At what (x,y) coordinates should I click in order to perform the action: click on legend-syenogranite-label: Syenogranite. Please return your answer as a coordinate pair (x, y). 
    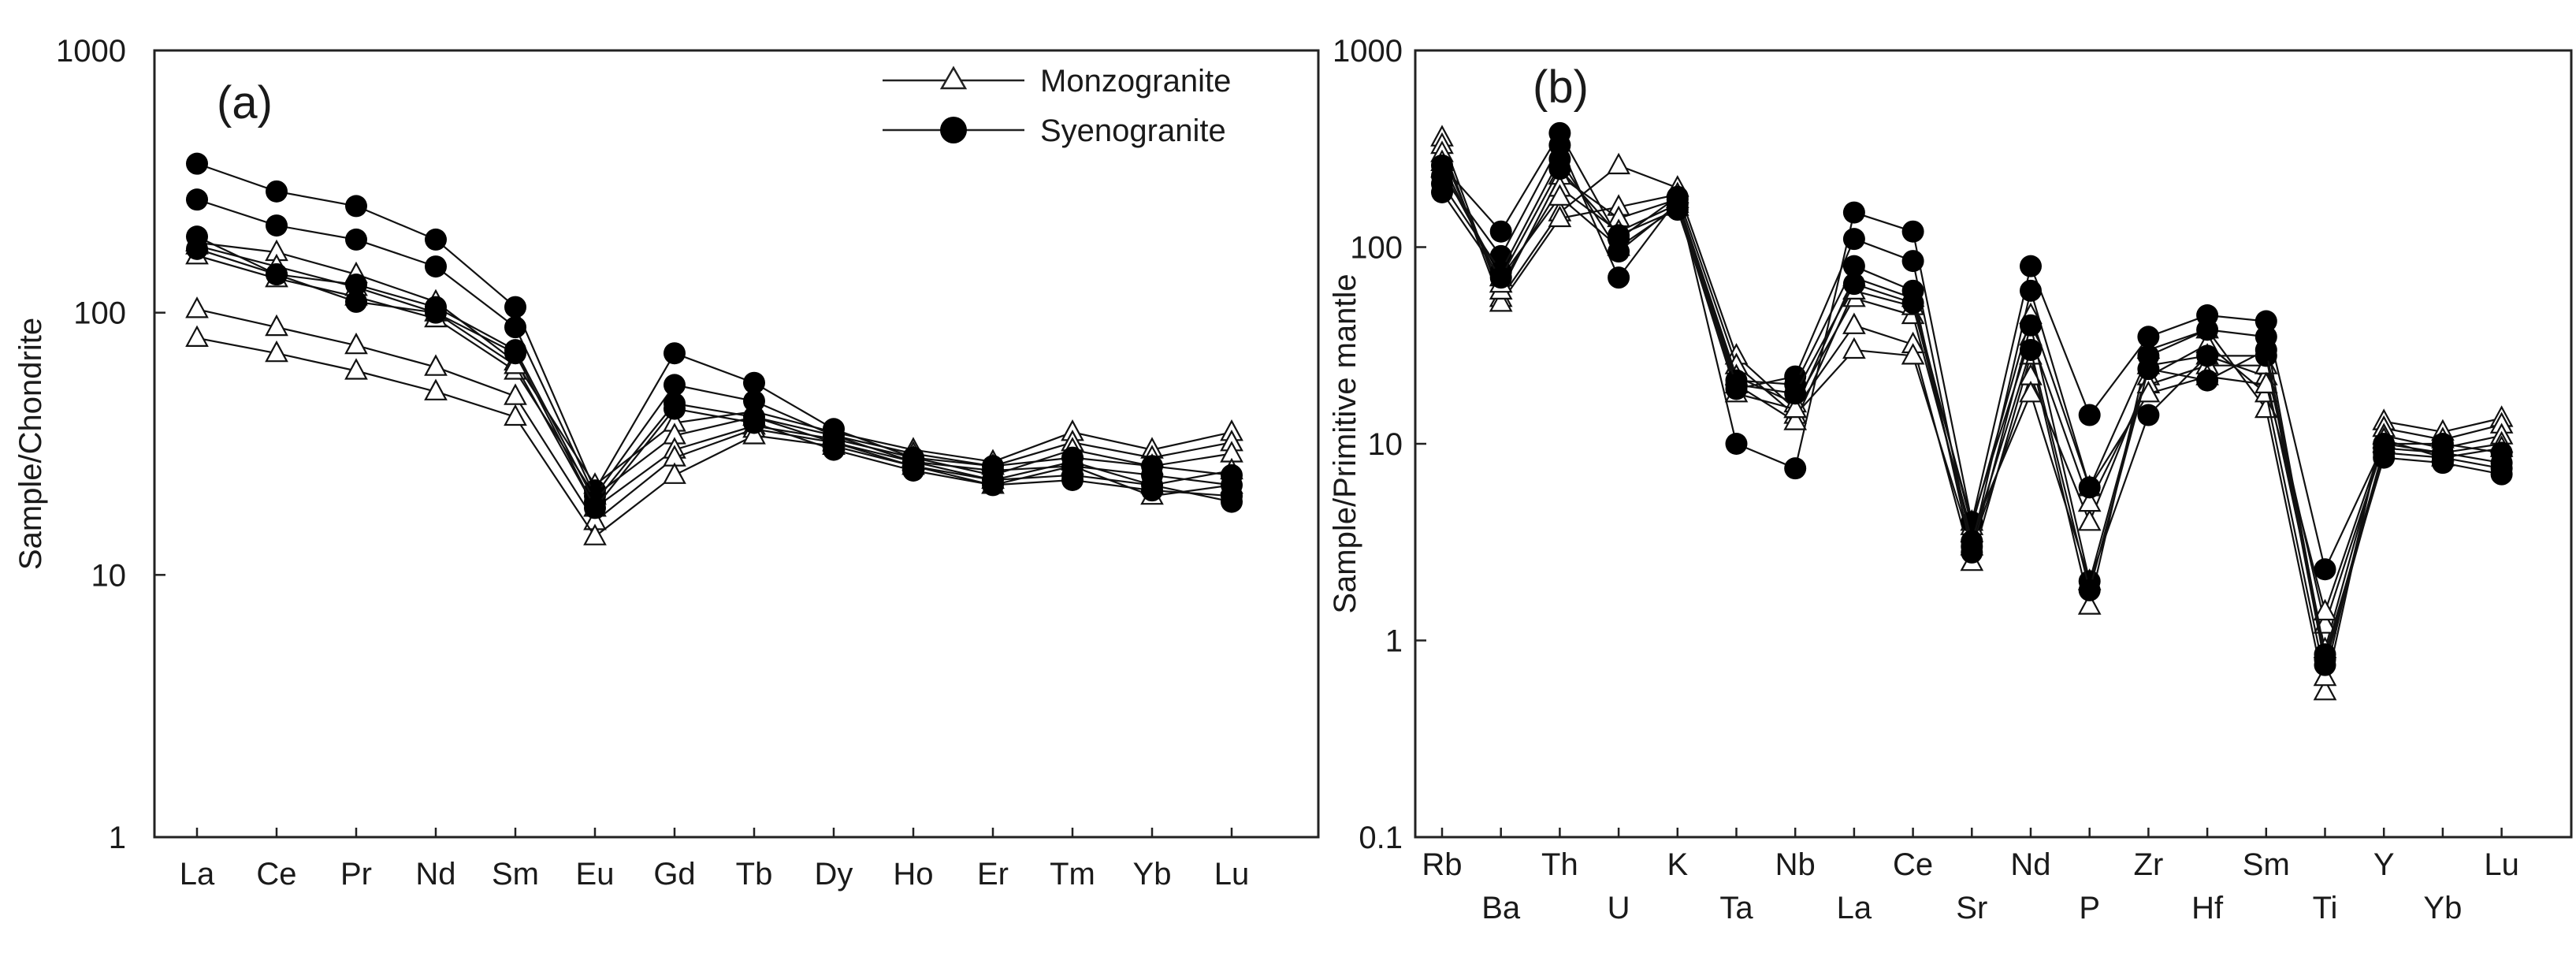
    Looking at the image, I should click on (1133, 131).